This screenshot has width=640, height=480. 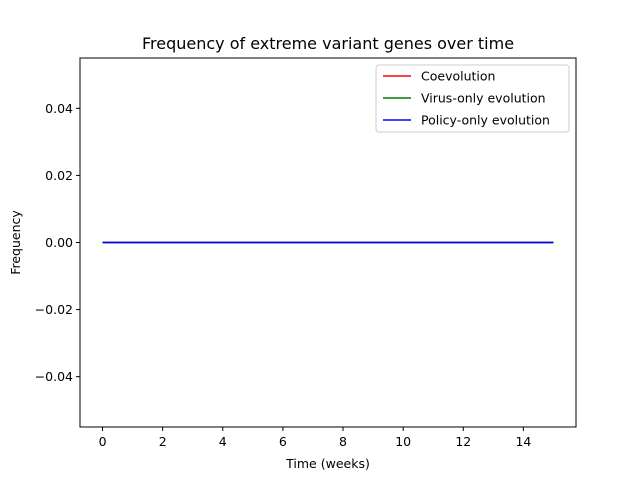 I want to click on y-tick-label: 0.04, so click(x=59, y=108).